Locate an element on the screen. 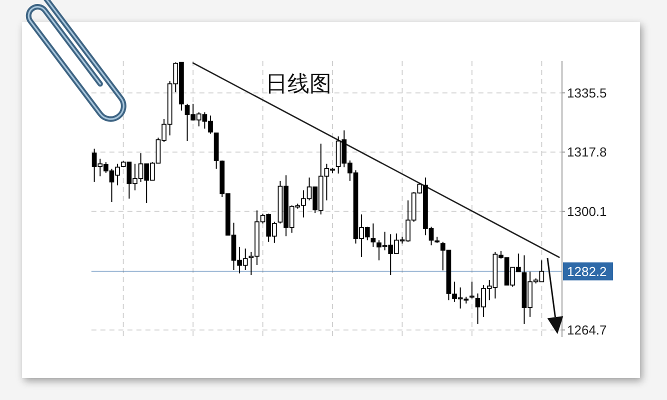 The height and width of the screenshot is (400, 667). y-tick-label: 1264.7 is located at coordinates (587, 330).